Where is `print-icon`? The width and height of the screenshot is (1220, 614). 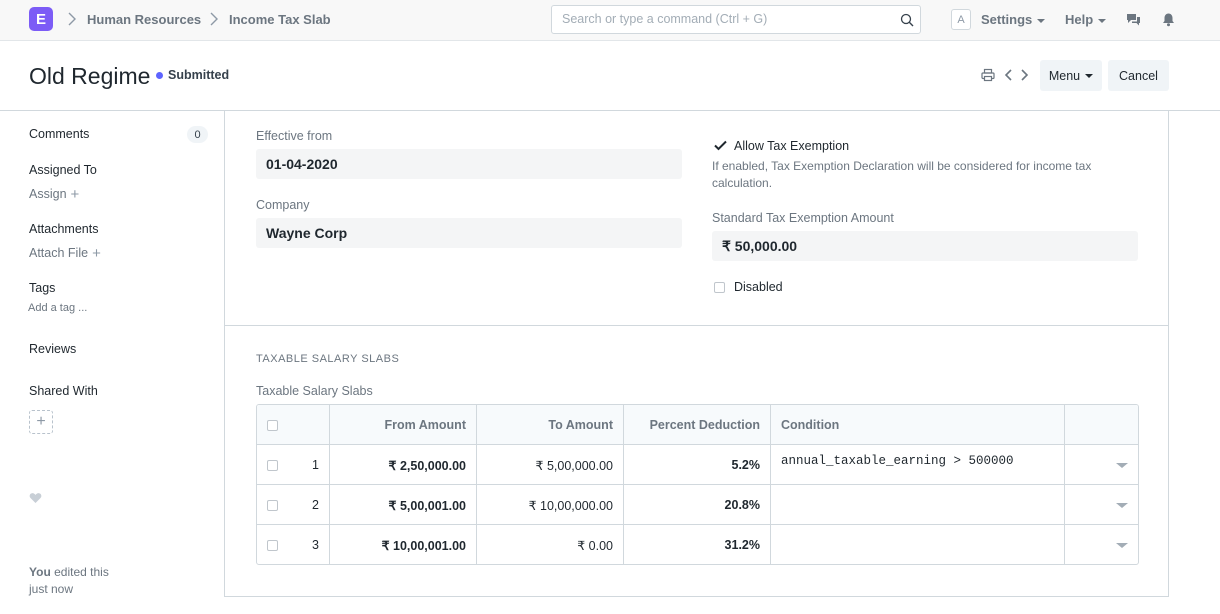
print-icon is located at coordinates (988, 75).